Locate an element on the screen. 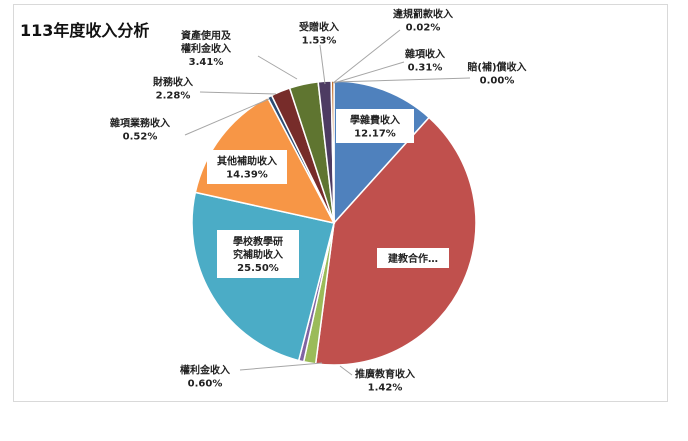 Image resolution: width=688 pixels, height=441 pixels. data-label-10: 違規罰款收入 0.02% is located at coordinates (423, 21).